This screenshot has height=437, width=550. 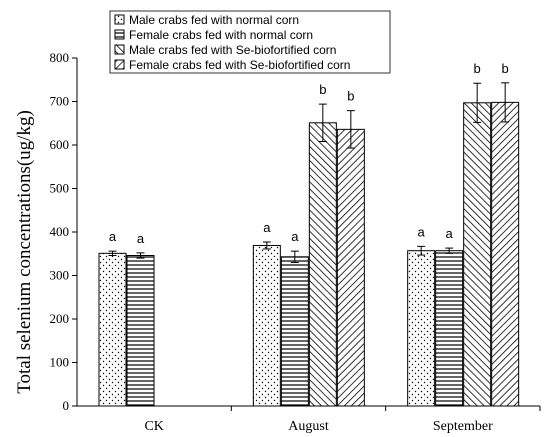 I want to click on x-category-labels: CK August September, so click(x=342, y=420).